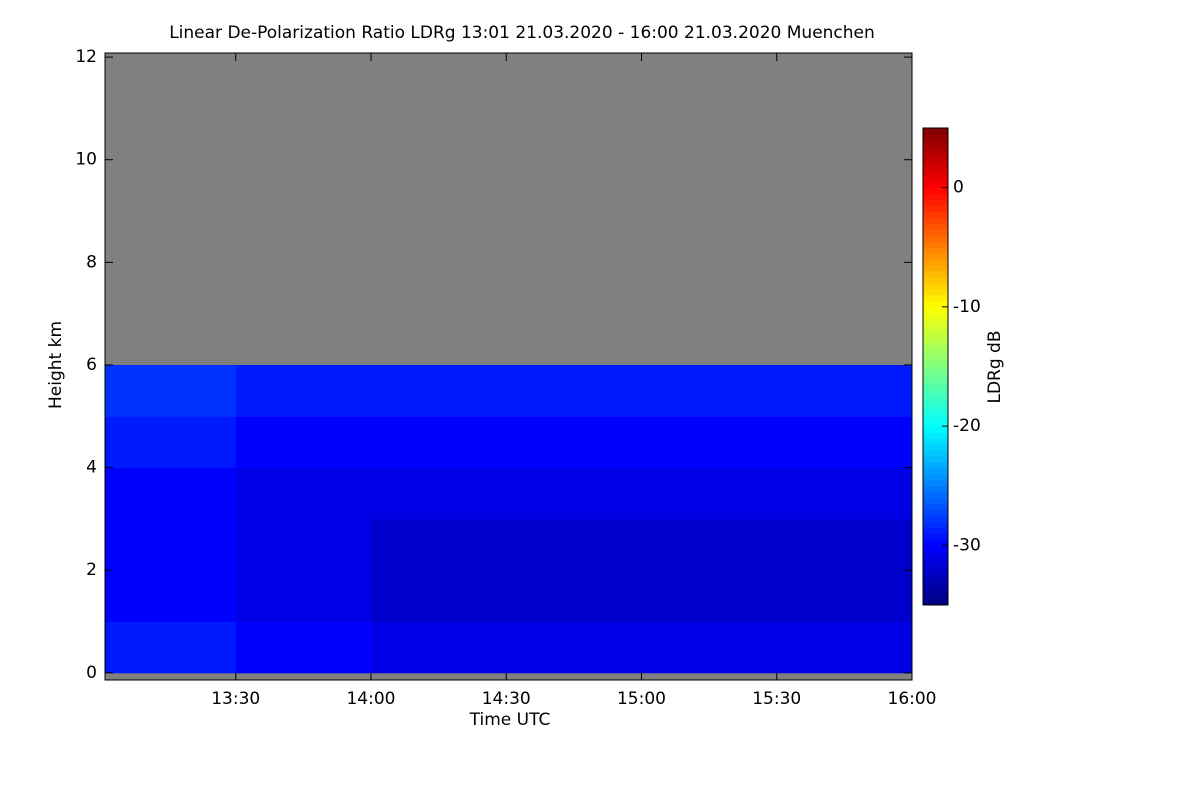 This screenshot has width=1200, height=800. I want to click on colorbar-label: LDRg dB, so click(995, 366).